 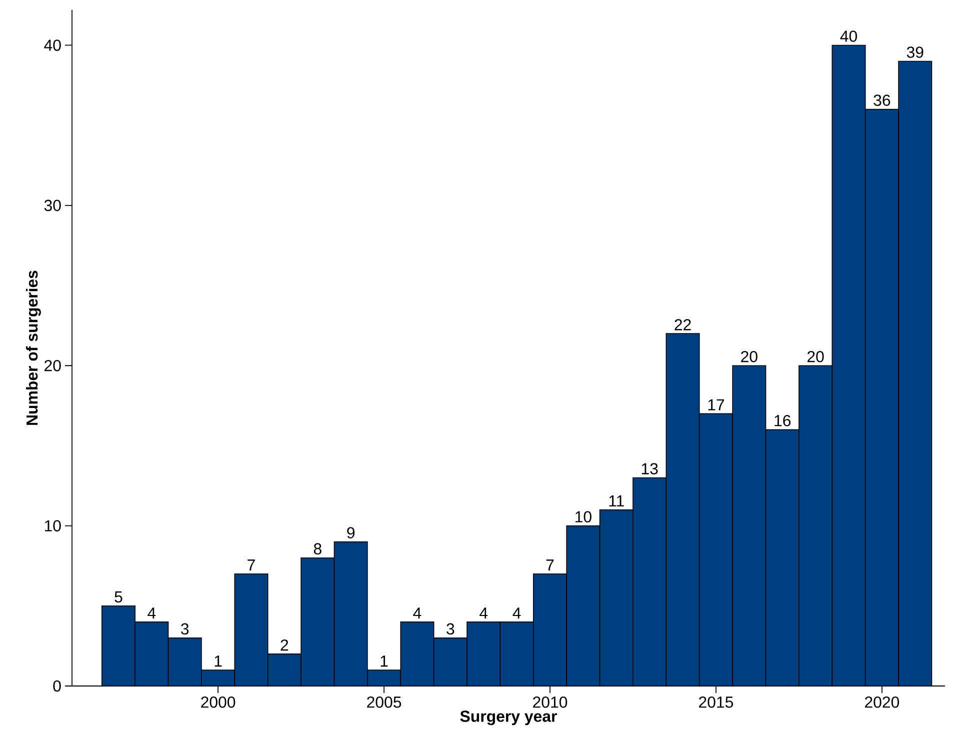 What do you see at coordinates (882, 702) in the screenshot?
I see `x-tick-label: 2020` at bounding box center [882, 702].